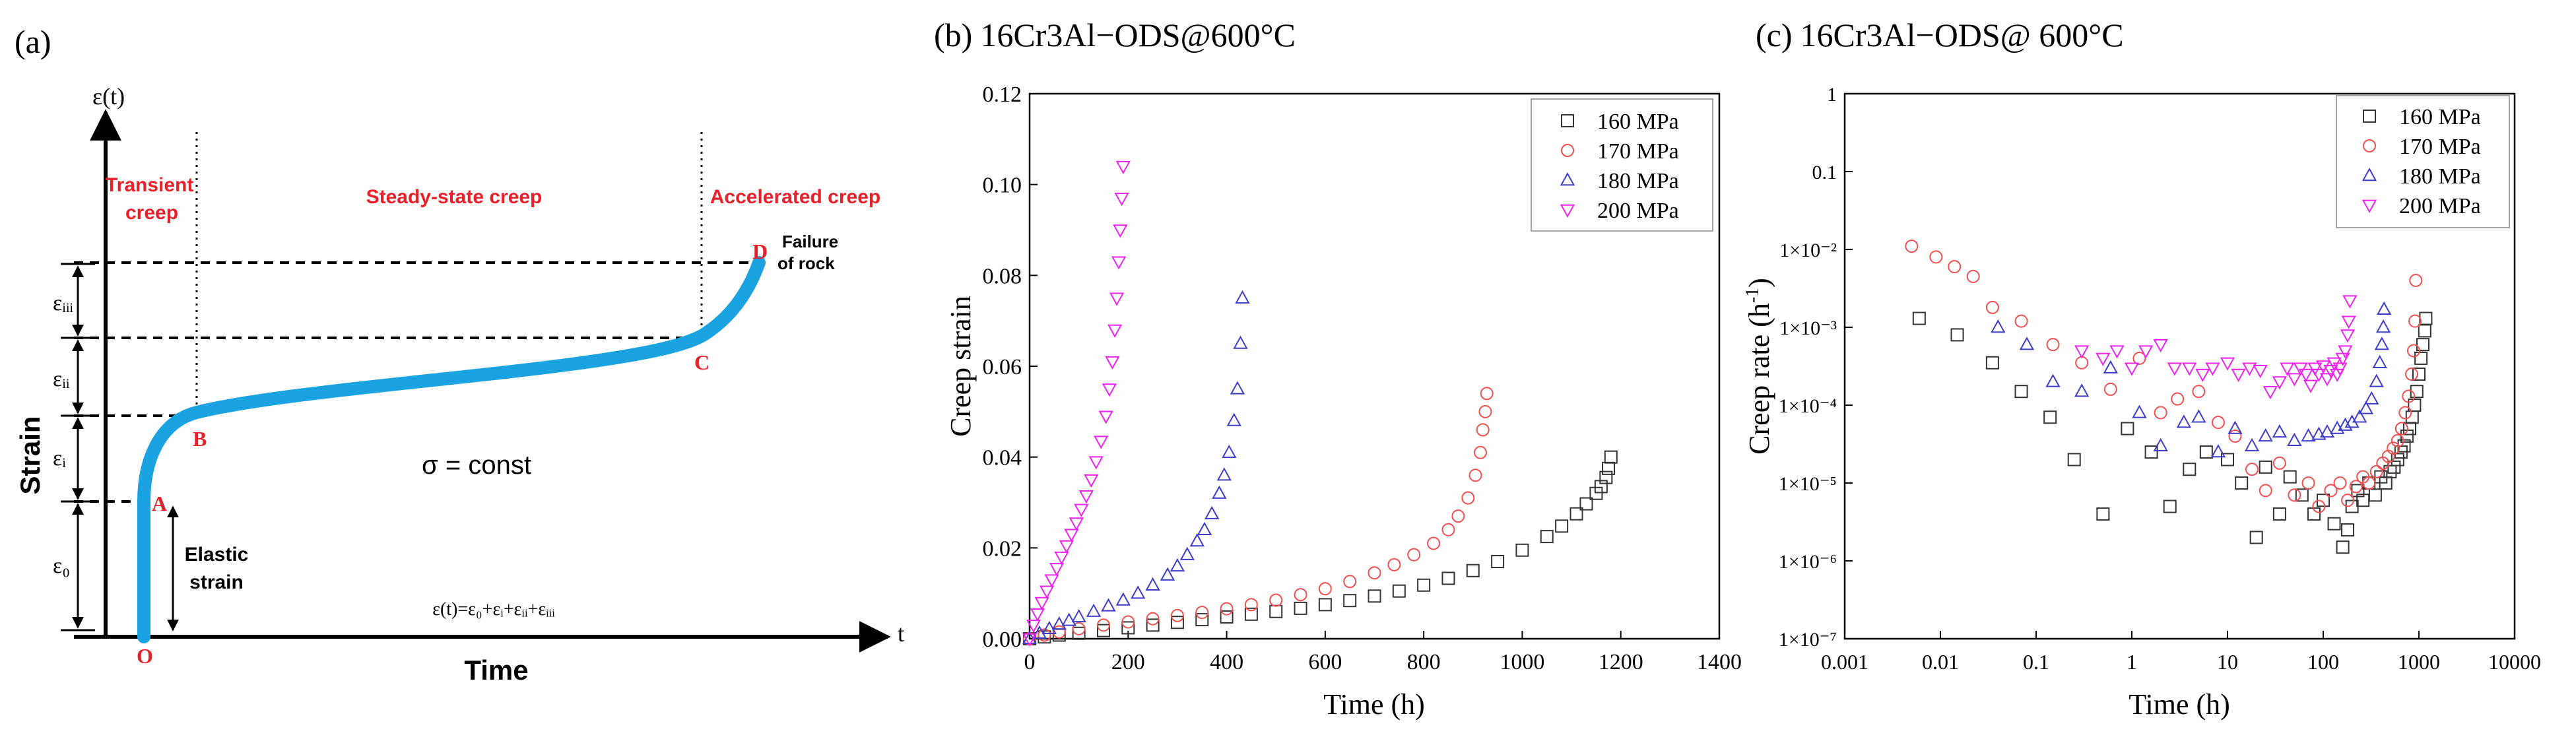 The width and height of the screenshot is (2576, 743). Describe the element at coordinates (1002, 458) in the screenshot. I see `y-tick-label-b: 0.04` at that location.